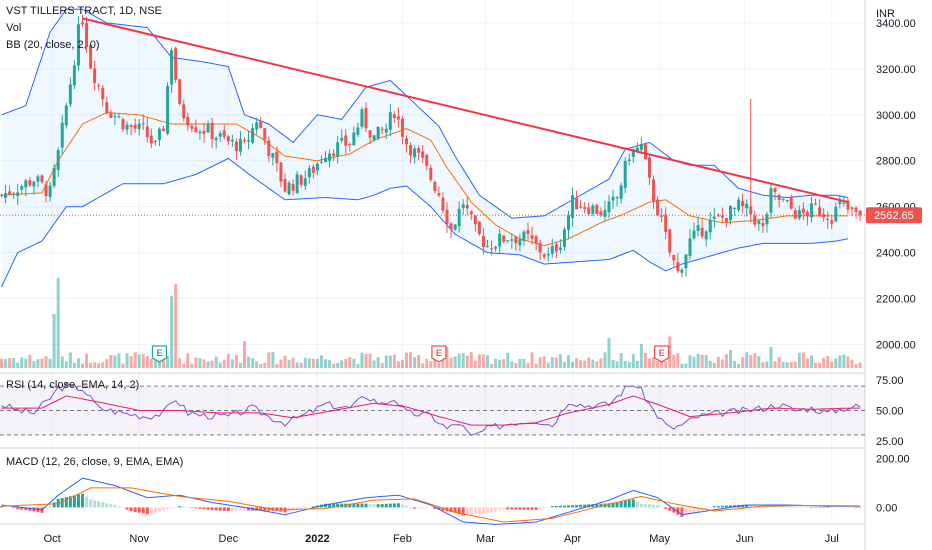 This screenshot has height=550, width=932. Describe the element at coordinates (485, 539) in the screenshot. I see `time-tick-label: Mar` at that location.